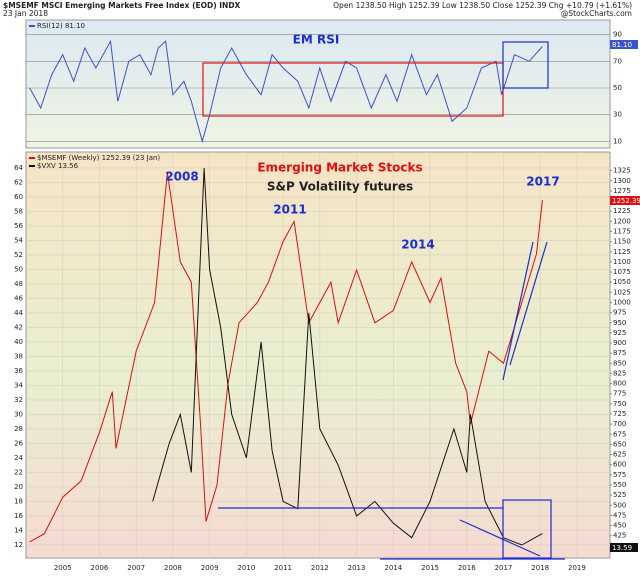  Describe the element at coordinates (18, 211) in the screenshot. I see `y-tick-label: 58` at that location.